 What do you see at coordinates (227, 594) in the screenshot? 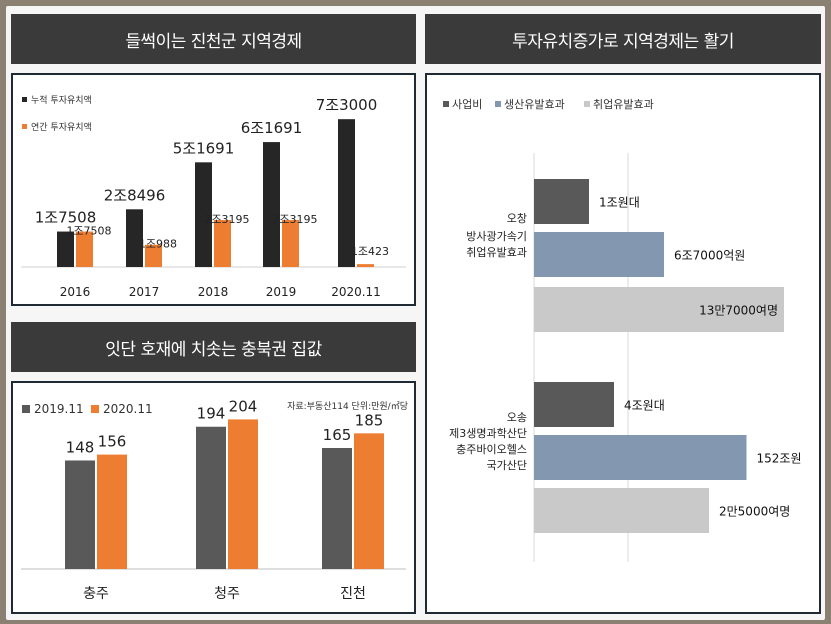
I see `x-tick-label: 청주` at bounding box center [227, 594].